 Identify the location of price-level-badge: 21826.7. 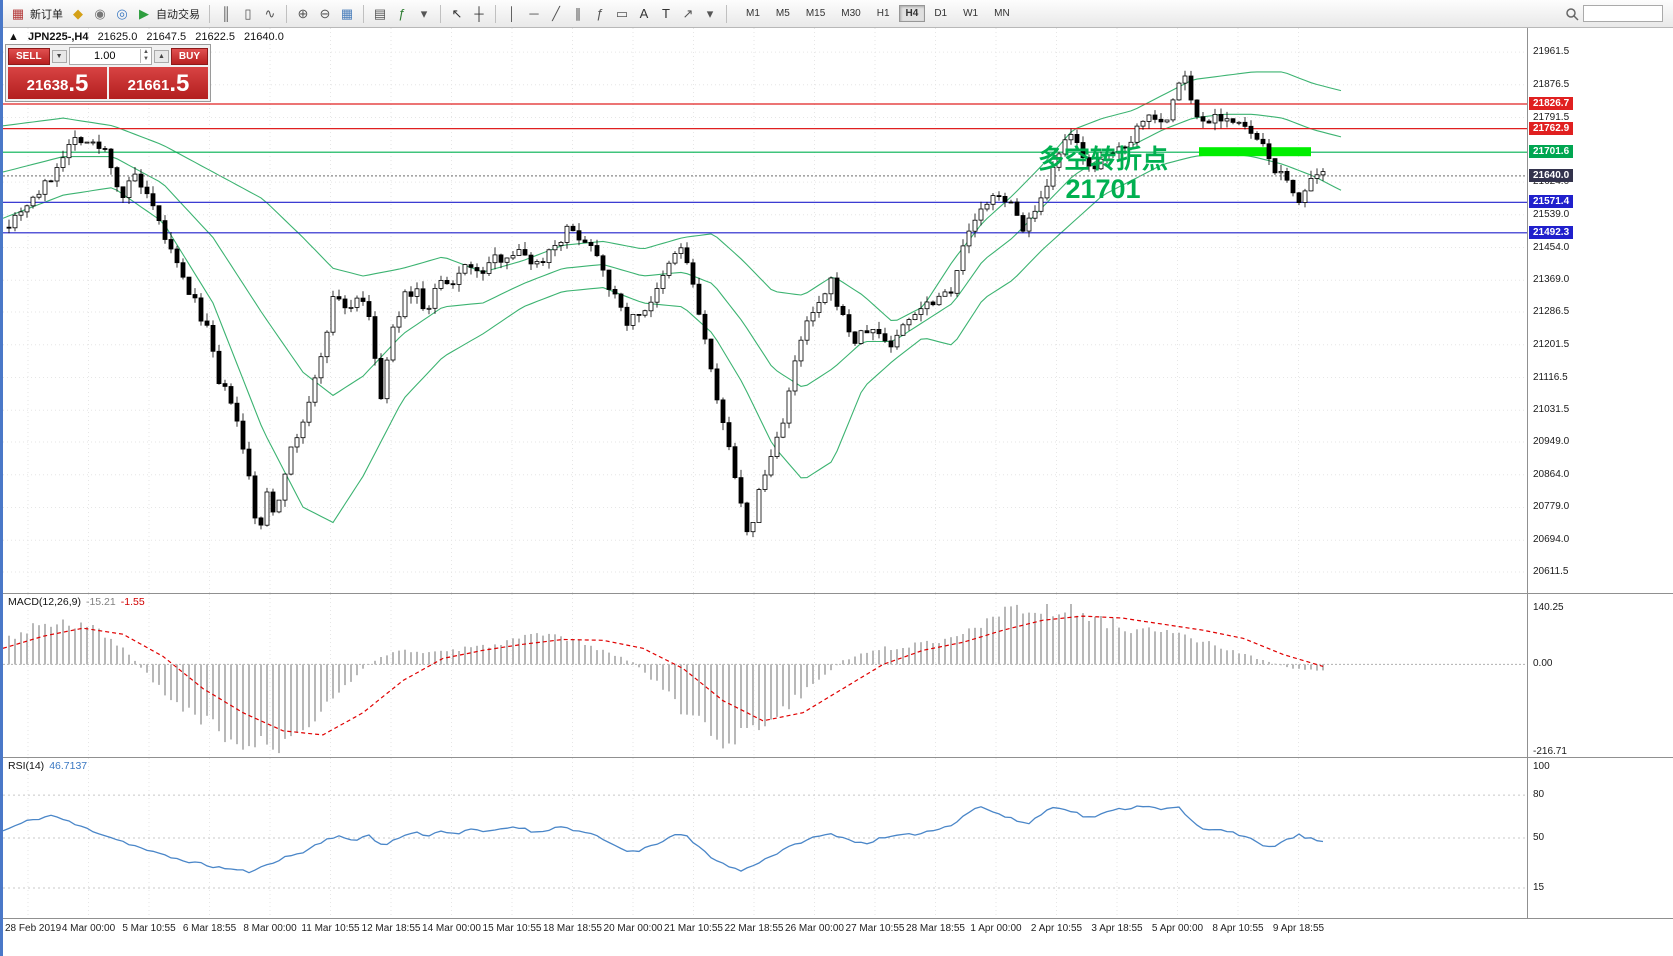
(1551, 103).